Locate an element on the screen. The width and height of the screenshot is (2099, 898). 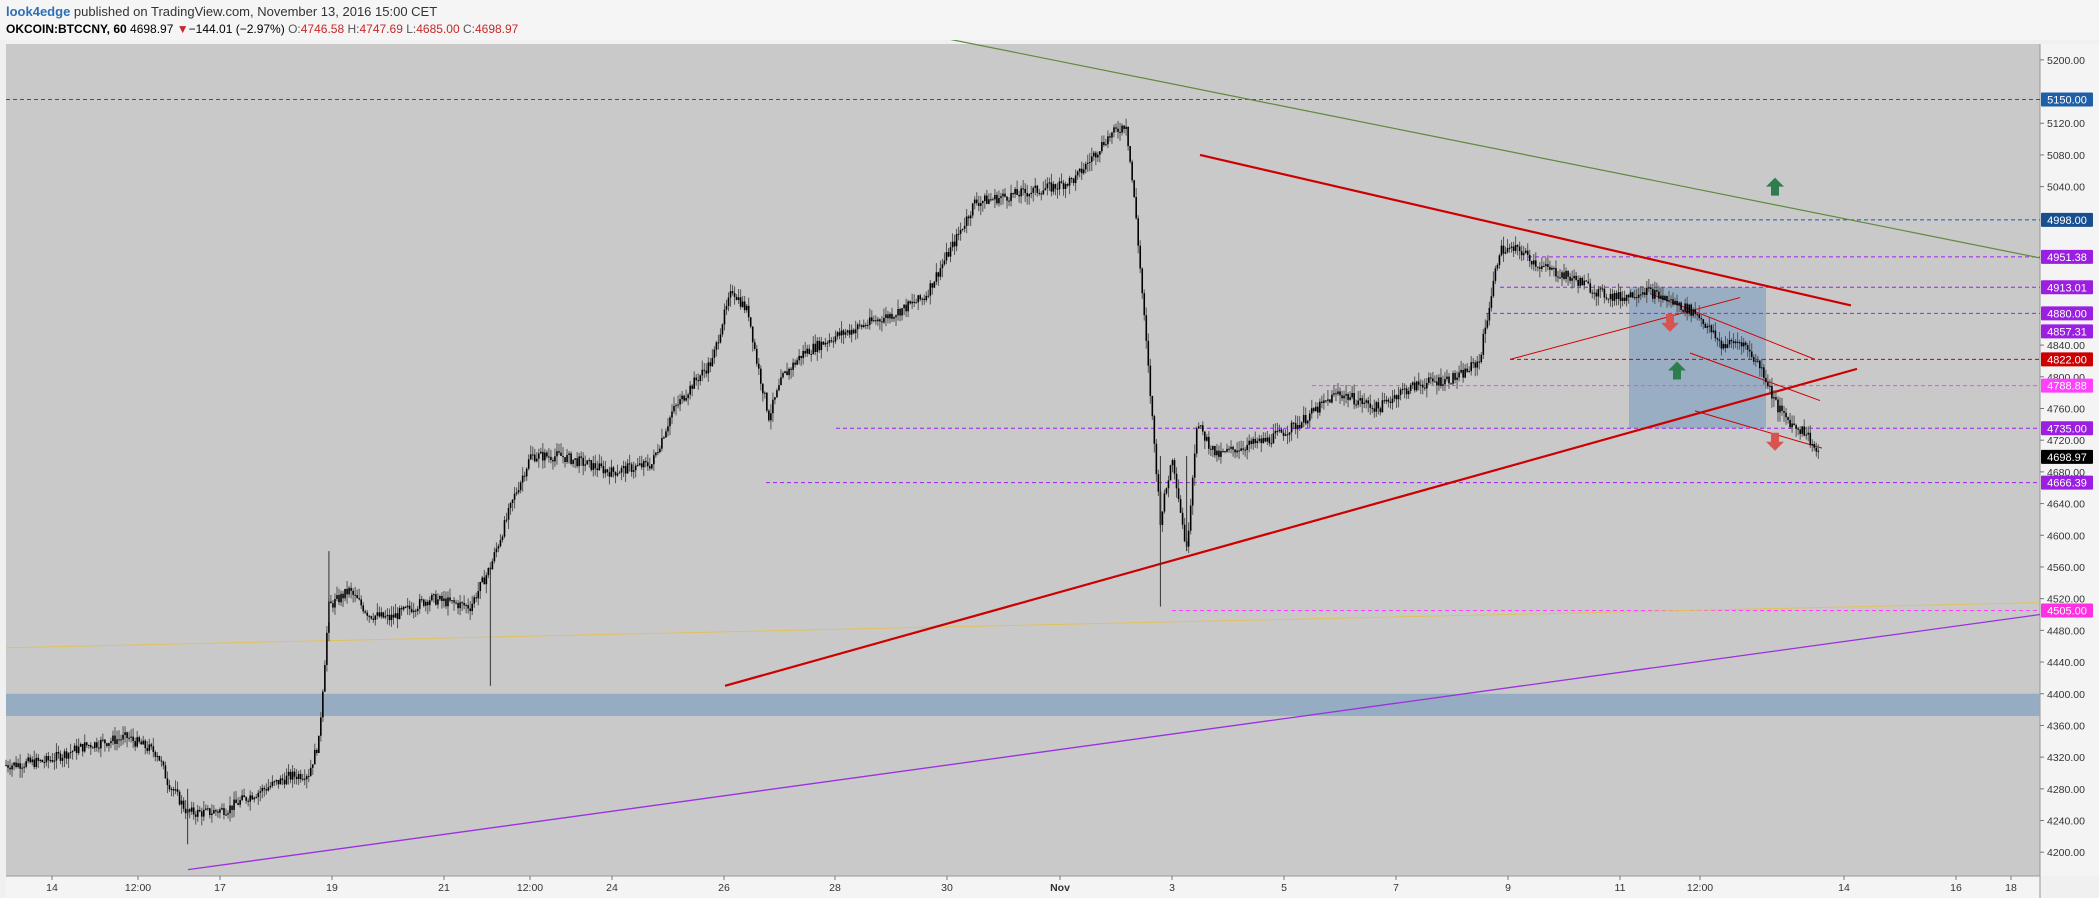
time-axis is located at coordinates (1023, 887).